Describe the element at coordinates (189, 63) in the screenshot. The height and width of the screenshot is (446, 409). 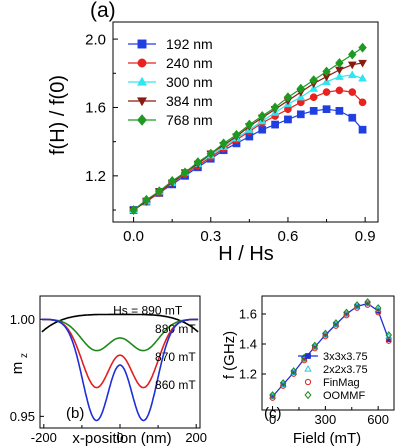
I see `panel-a-legend-label-1: 240 nm` at that location.